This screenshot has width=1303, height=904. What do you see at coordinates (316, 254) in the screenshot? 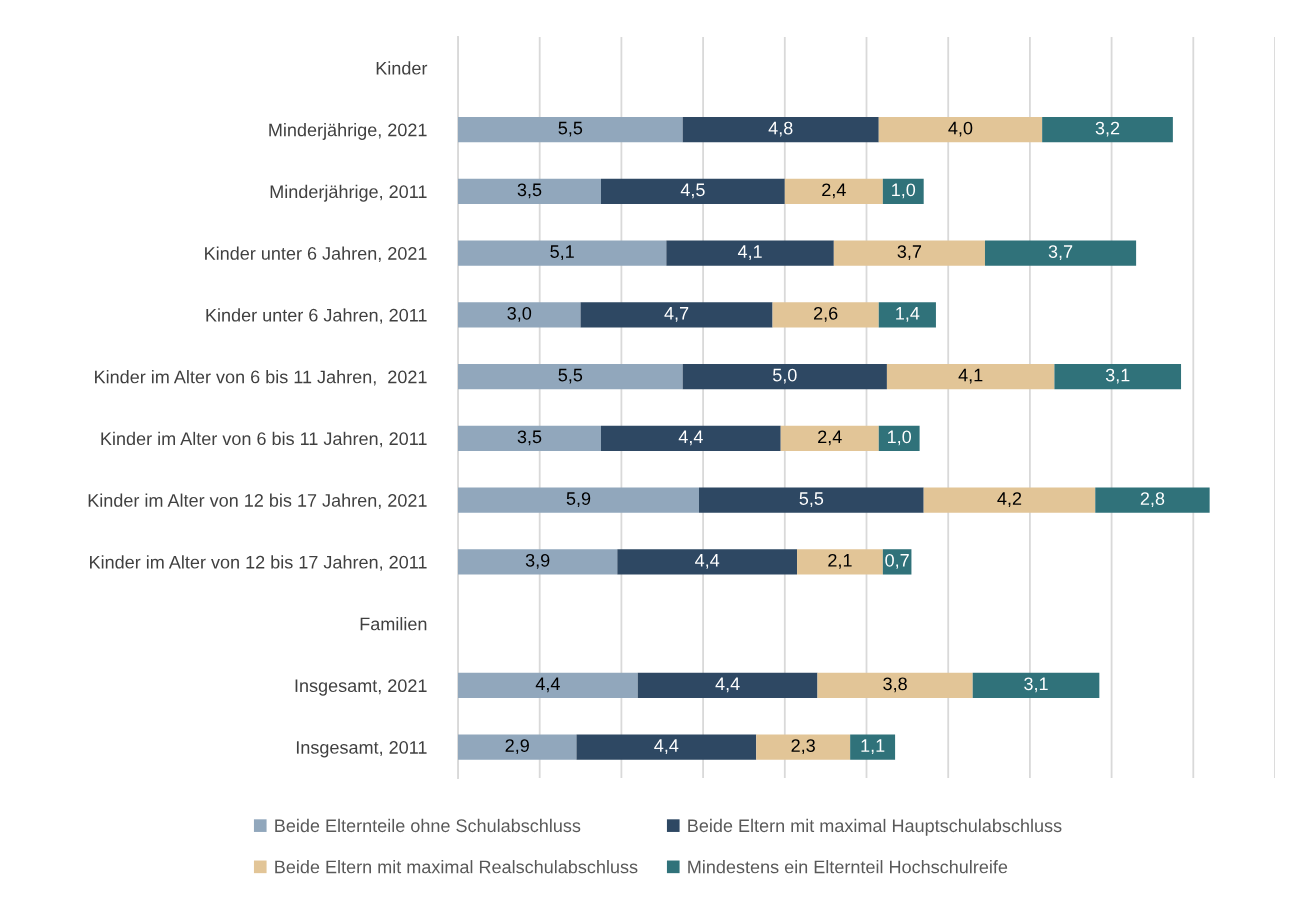
I see `y-tick-label: Kinder unter 6 Jahren, 2021` at bounding box center [316, 254].